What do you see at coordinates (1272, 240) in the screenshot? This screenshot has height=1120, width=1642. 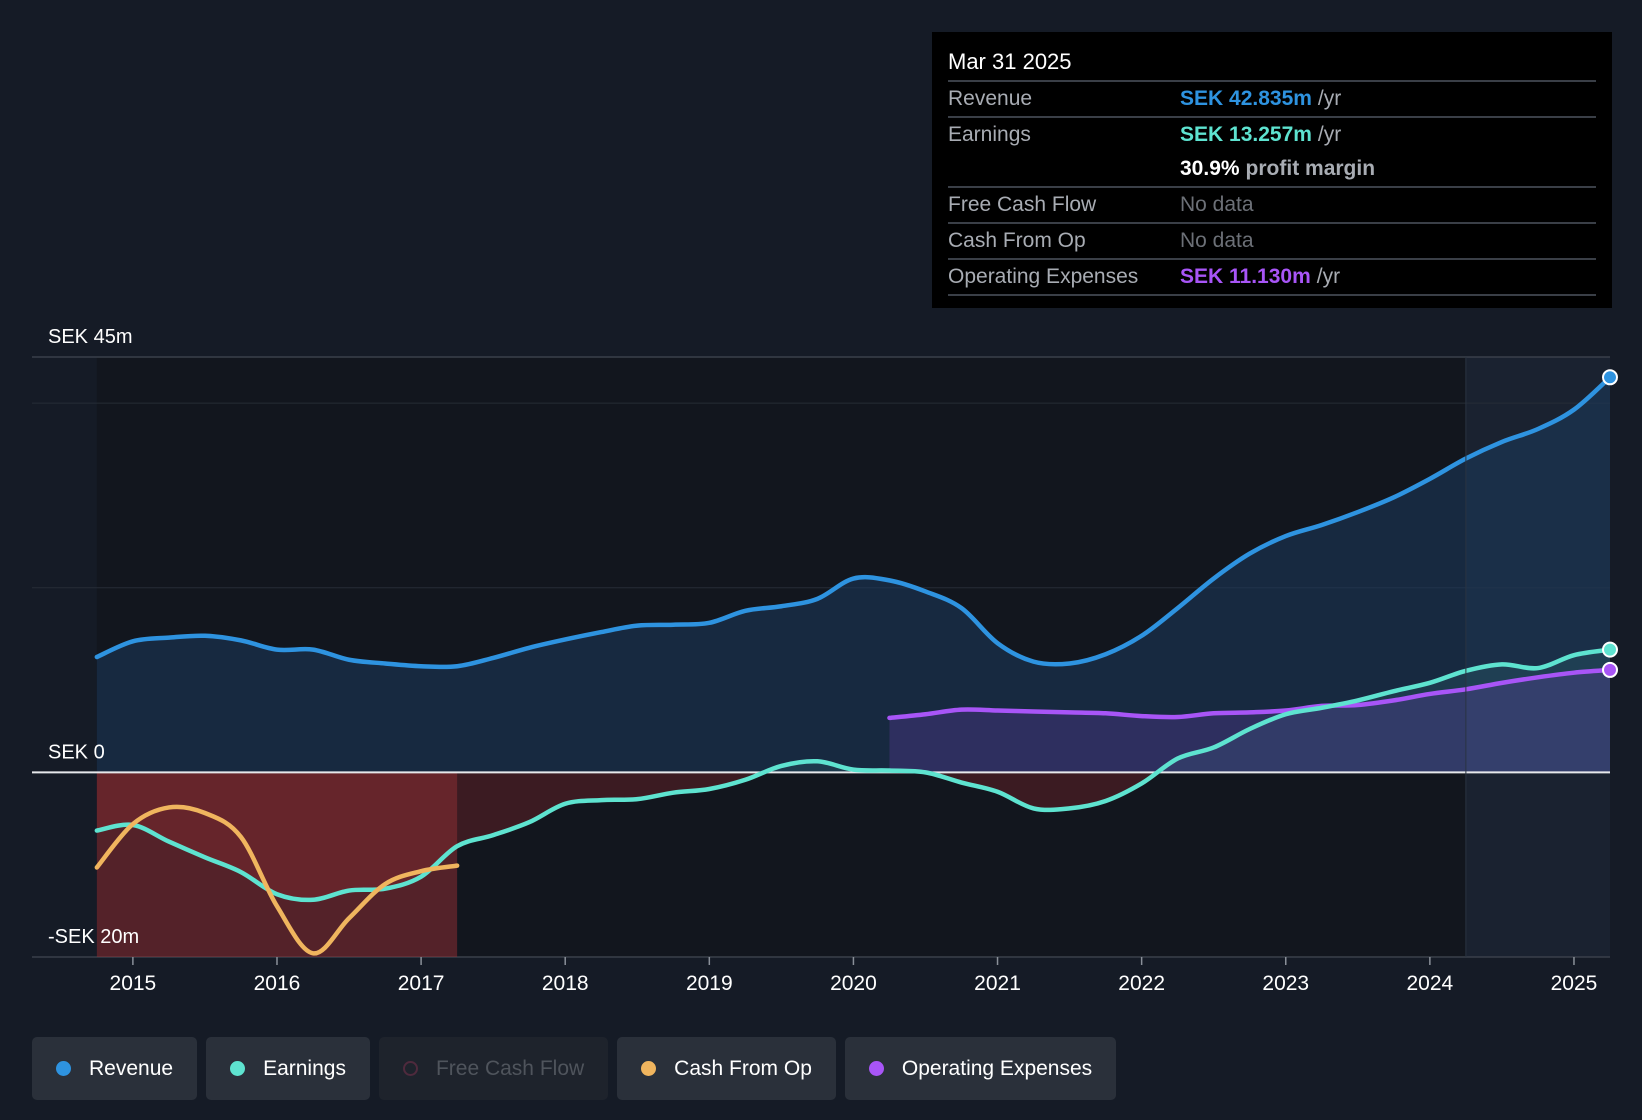 I see `tooltip-row-cfo: Cash From Op No data` at bounding box center [1272, 240].